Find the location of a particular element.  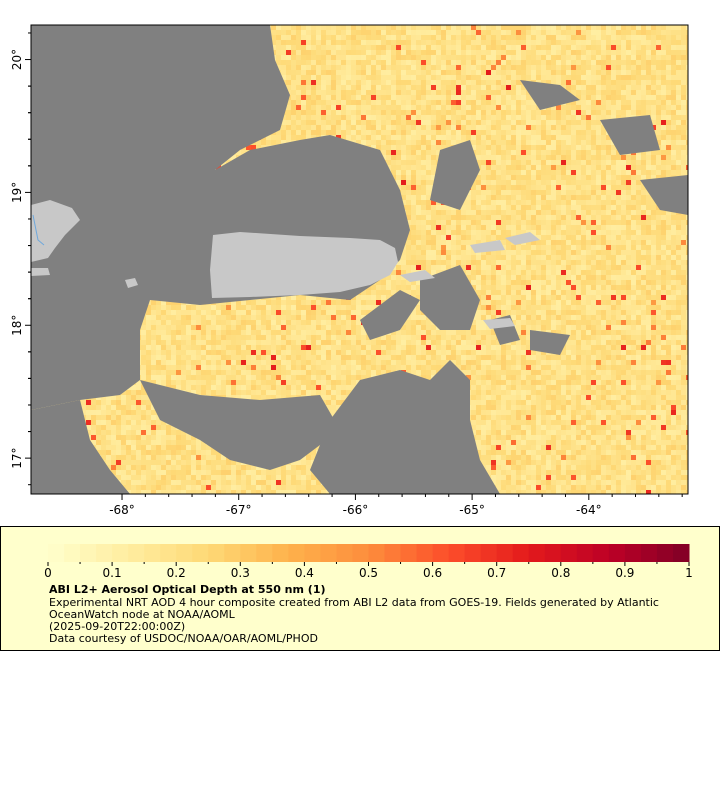

colorbar-tick-label: 0.3 is located at coordinates (240, 573).